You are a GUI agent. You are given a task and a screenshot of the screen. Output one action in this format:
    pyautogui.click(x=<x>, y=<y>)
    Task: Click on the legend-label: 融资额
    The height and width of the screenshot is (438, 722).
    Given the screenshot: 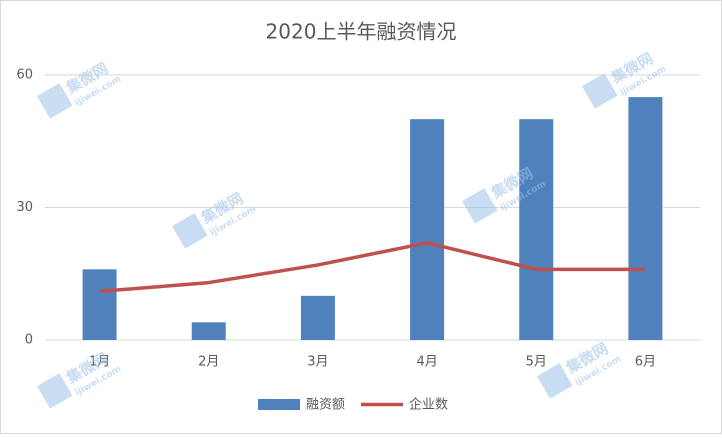 What is the action you would take?
    pyautogui.click(x=325, y=405)
    